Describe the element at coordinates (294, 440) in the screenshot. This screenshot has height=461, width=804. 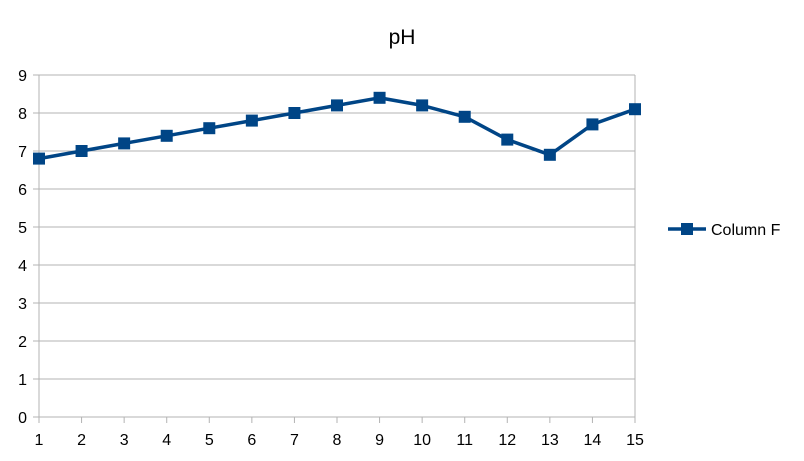
I see `x-tick-label: 7` at that location.